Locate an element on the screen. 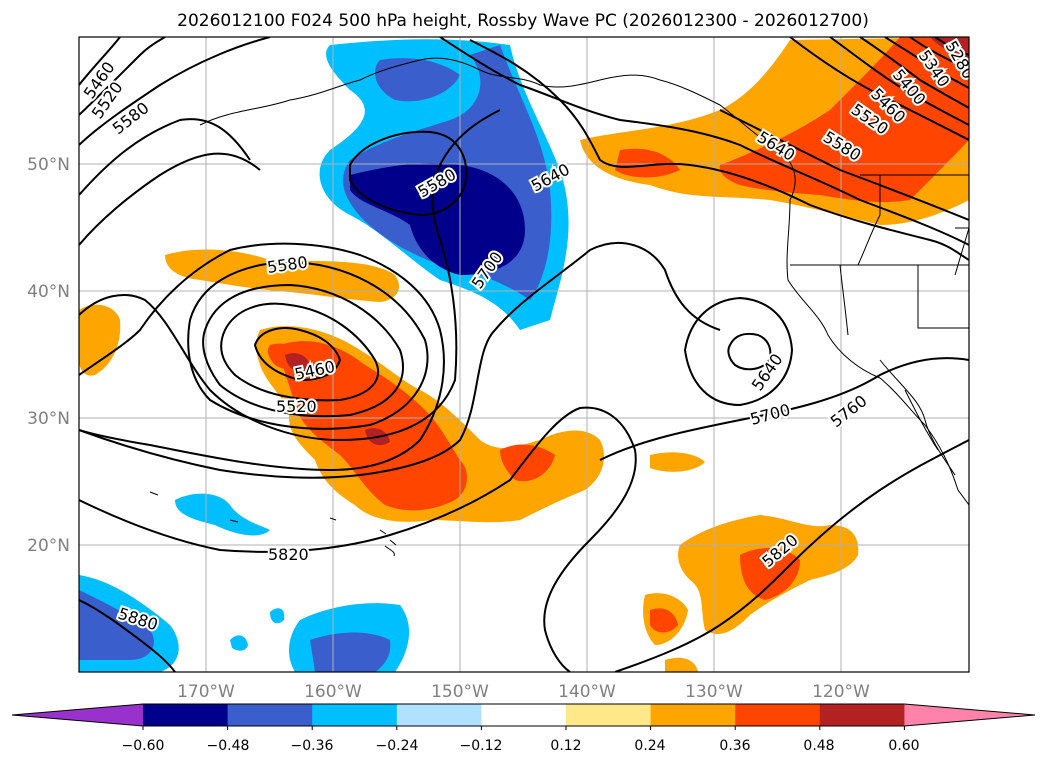  lon-label: 120°W is located at coordinates (841, 692).